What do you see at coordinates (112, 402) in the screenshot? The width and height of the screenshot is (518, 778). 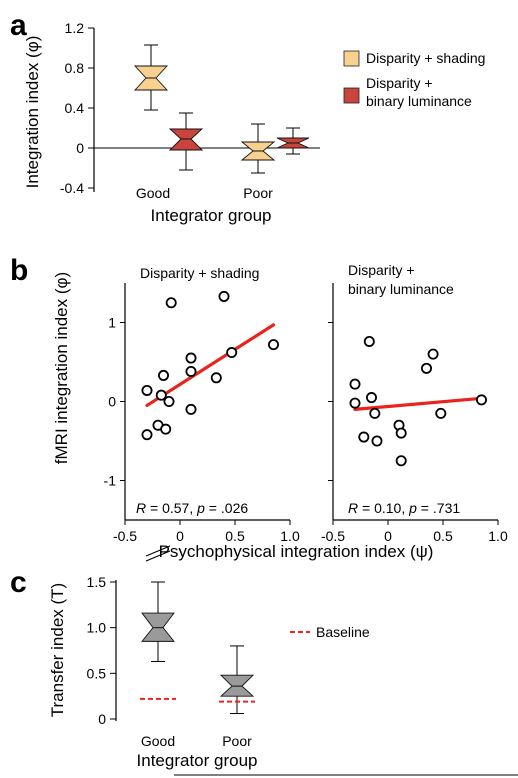 I see `panel-b-y-tick-label: 0` at bounding box center [112, 402].